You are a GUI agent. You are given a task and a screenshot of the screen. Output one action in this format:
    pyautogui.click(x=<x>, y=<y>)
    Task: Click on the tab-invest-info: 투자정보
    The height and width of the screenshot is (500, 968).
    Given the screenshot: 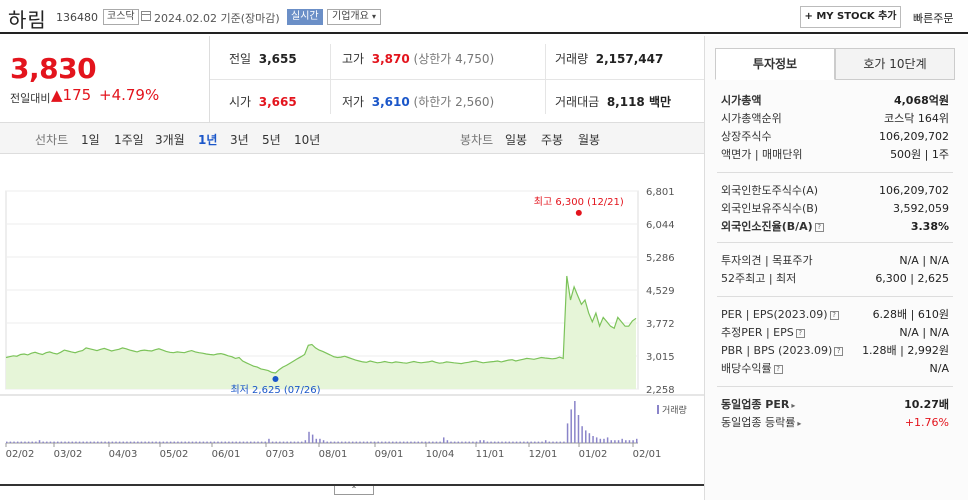 What is the action you would take?
    pyautogui.click(x=775, y=64)
    